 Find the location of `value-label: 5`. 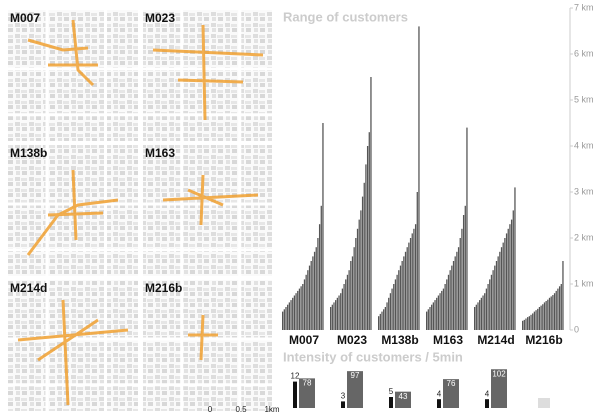

value-label: 5 is located at coordinates (391, 391).